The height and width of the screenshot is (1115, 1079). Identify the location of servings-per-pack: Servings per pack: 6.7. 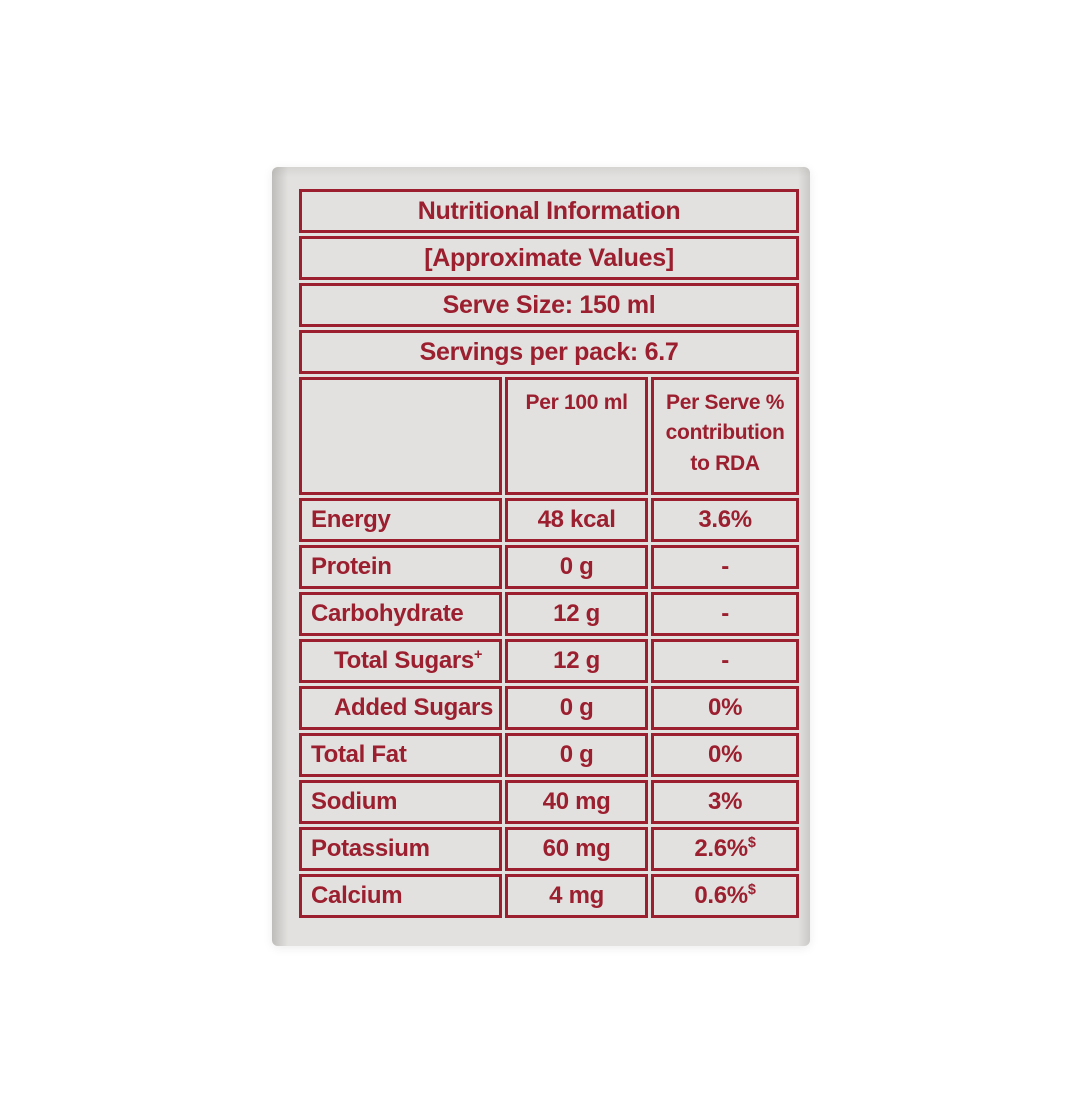
(549, 352).